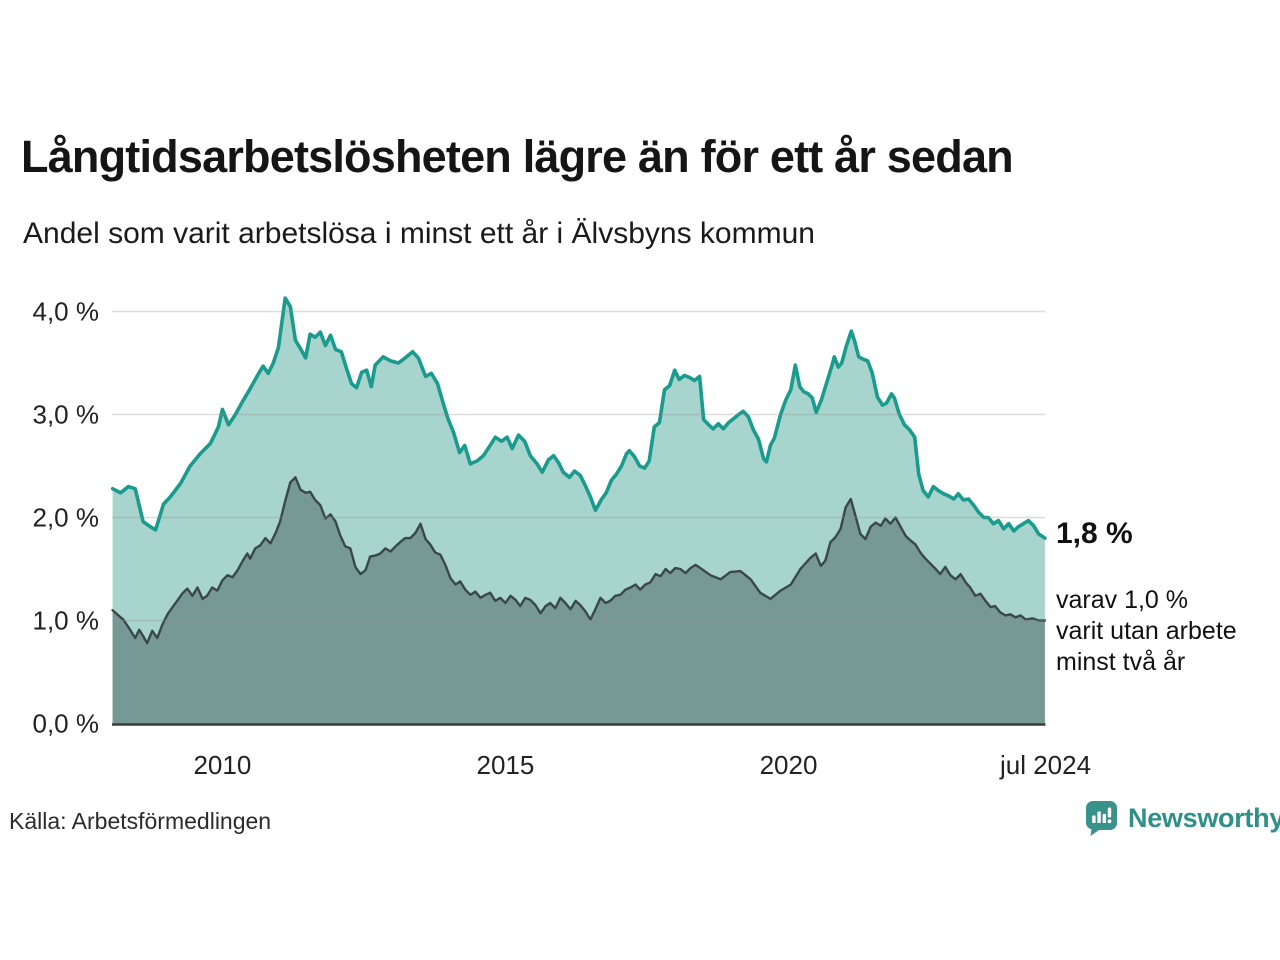 The height and width of the screenshot is (960, 1280). Describe the element at coordinates (66, 415) in the screenshot. I see `y-axis-label: 3,0 %` at that location.